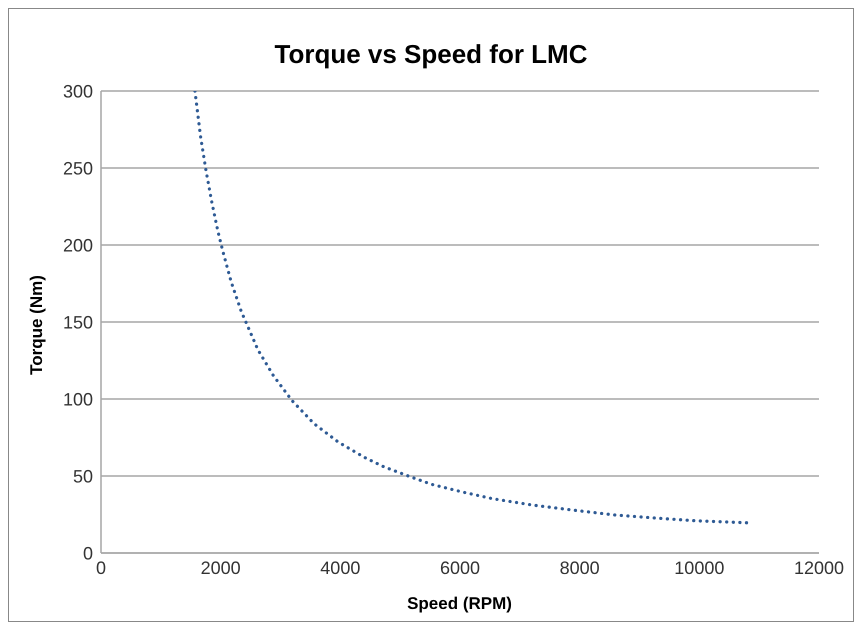 The height and width of the screenshot is (629, 854). Describe the element at coordinates (77, 322) in the screenshot. I see `y-tick-label: 150` at that location.